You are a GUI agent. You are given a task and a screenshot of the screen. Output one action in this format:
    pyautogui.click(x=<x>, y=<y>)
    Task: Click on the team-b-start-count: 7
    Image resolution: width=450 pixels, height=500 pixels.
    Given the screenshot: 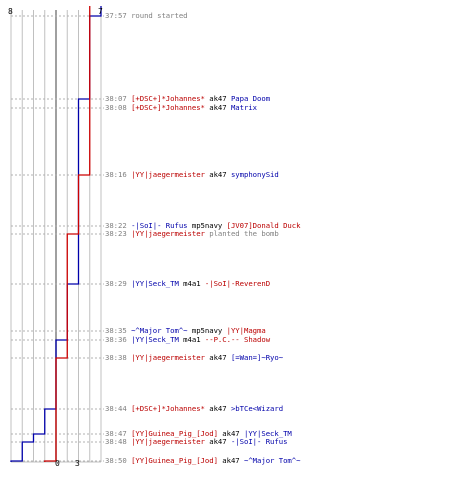 What is the action you would take?
    pyautogui.click(x=100, y=11)
    